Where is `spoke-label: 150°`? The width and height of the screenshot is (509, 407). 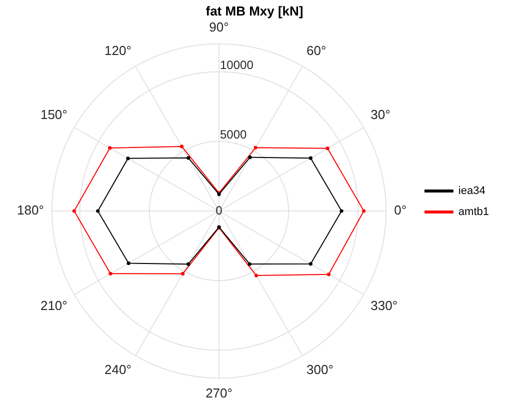 spoke-label: 150° is located at coordinates (54, 114).